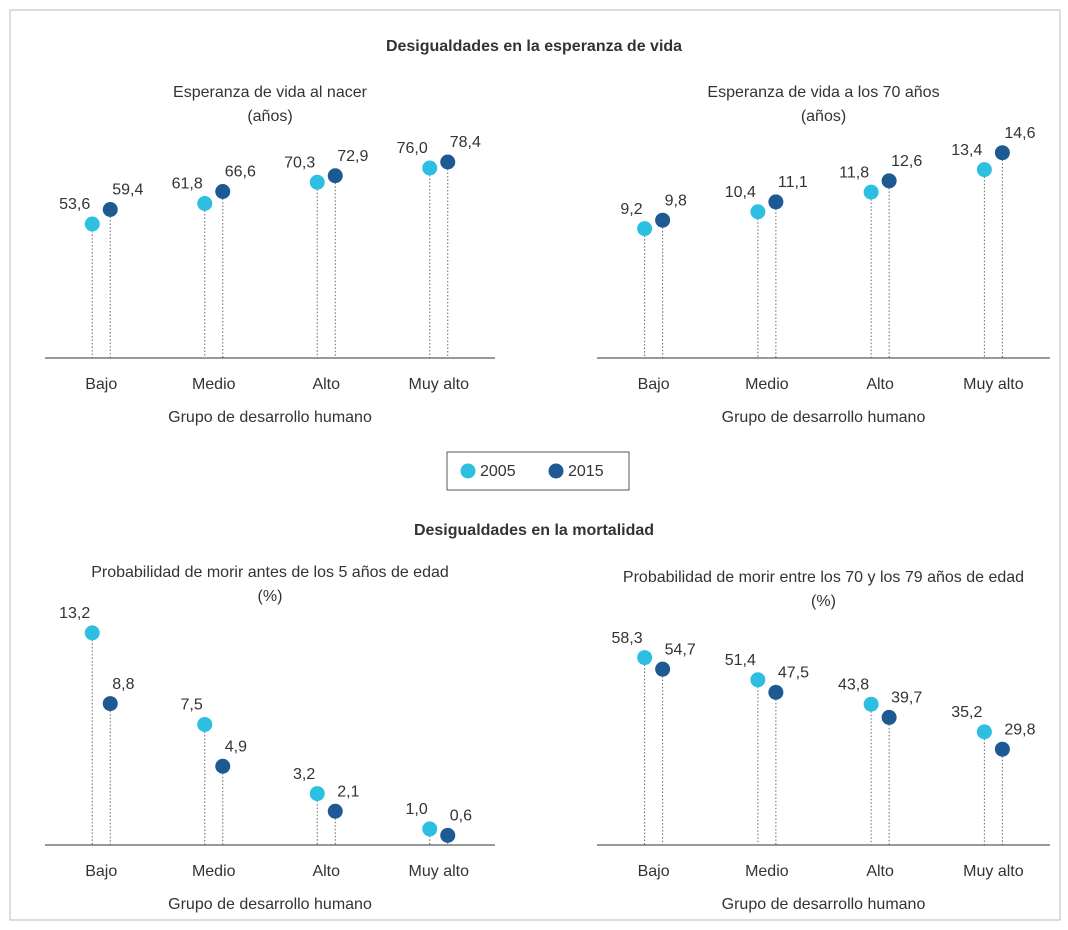 The width and height of the screenshot is (1068, 930). I want to click on legend-box, so click(538, 471).